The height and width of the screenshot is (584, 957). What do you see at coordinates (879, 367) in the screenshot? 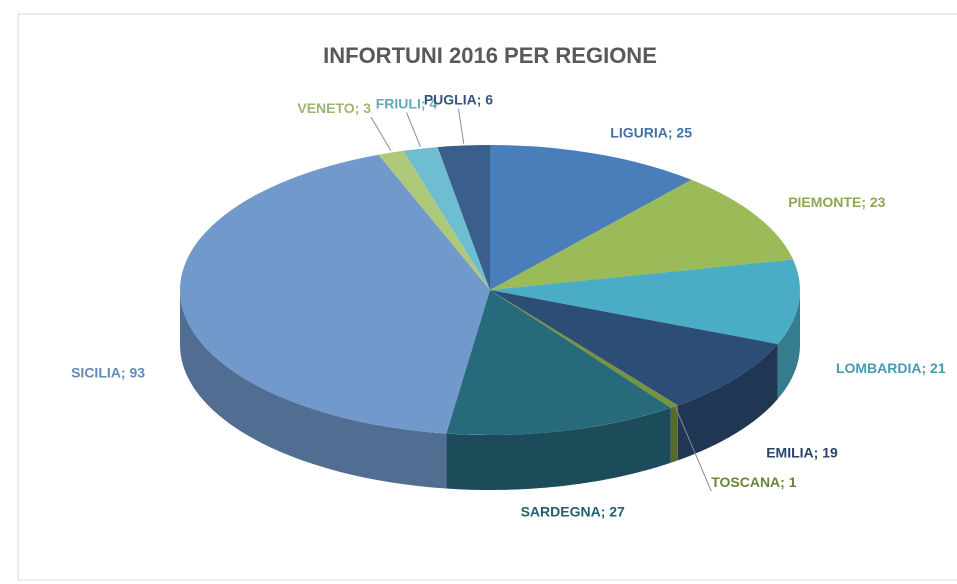
I see `label-category: LOMBARDIA` at bounding box center [879, 367].